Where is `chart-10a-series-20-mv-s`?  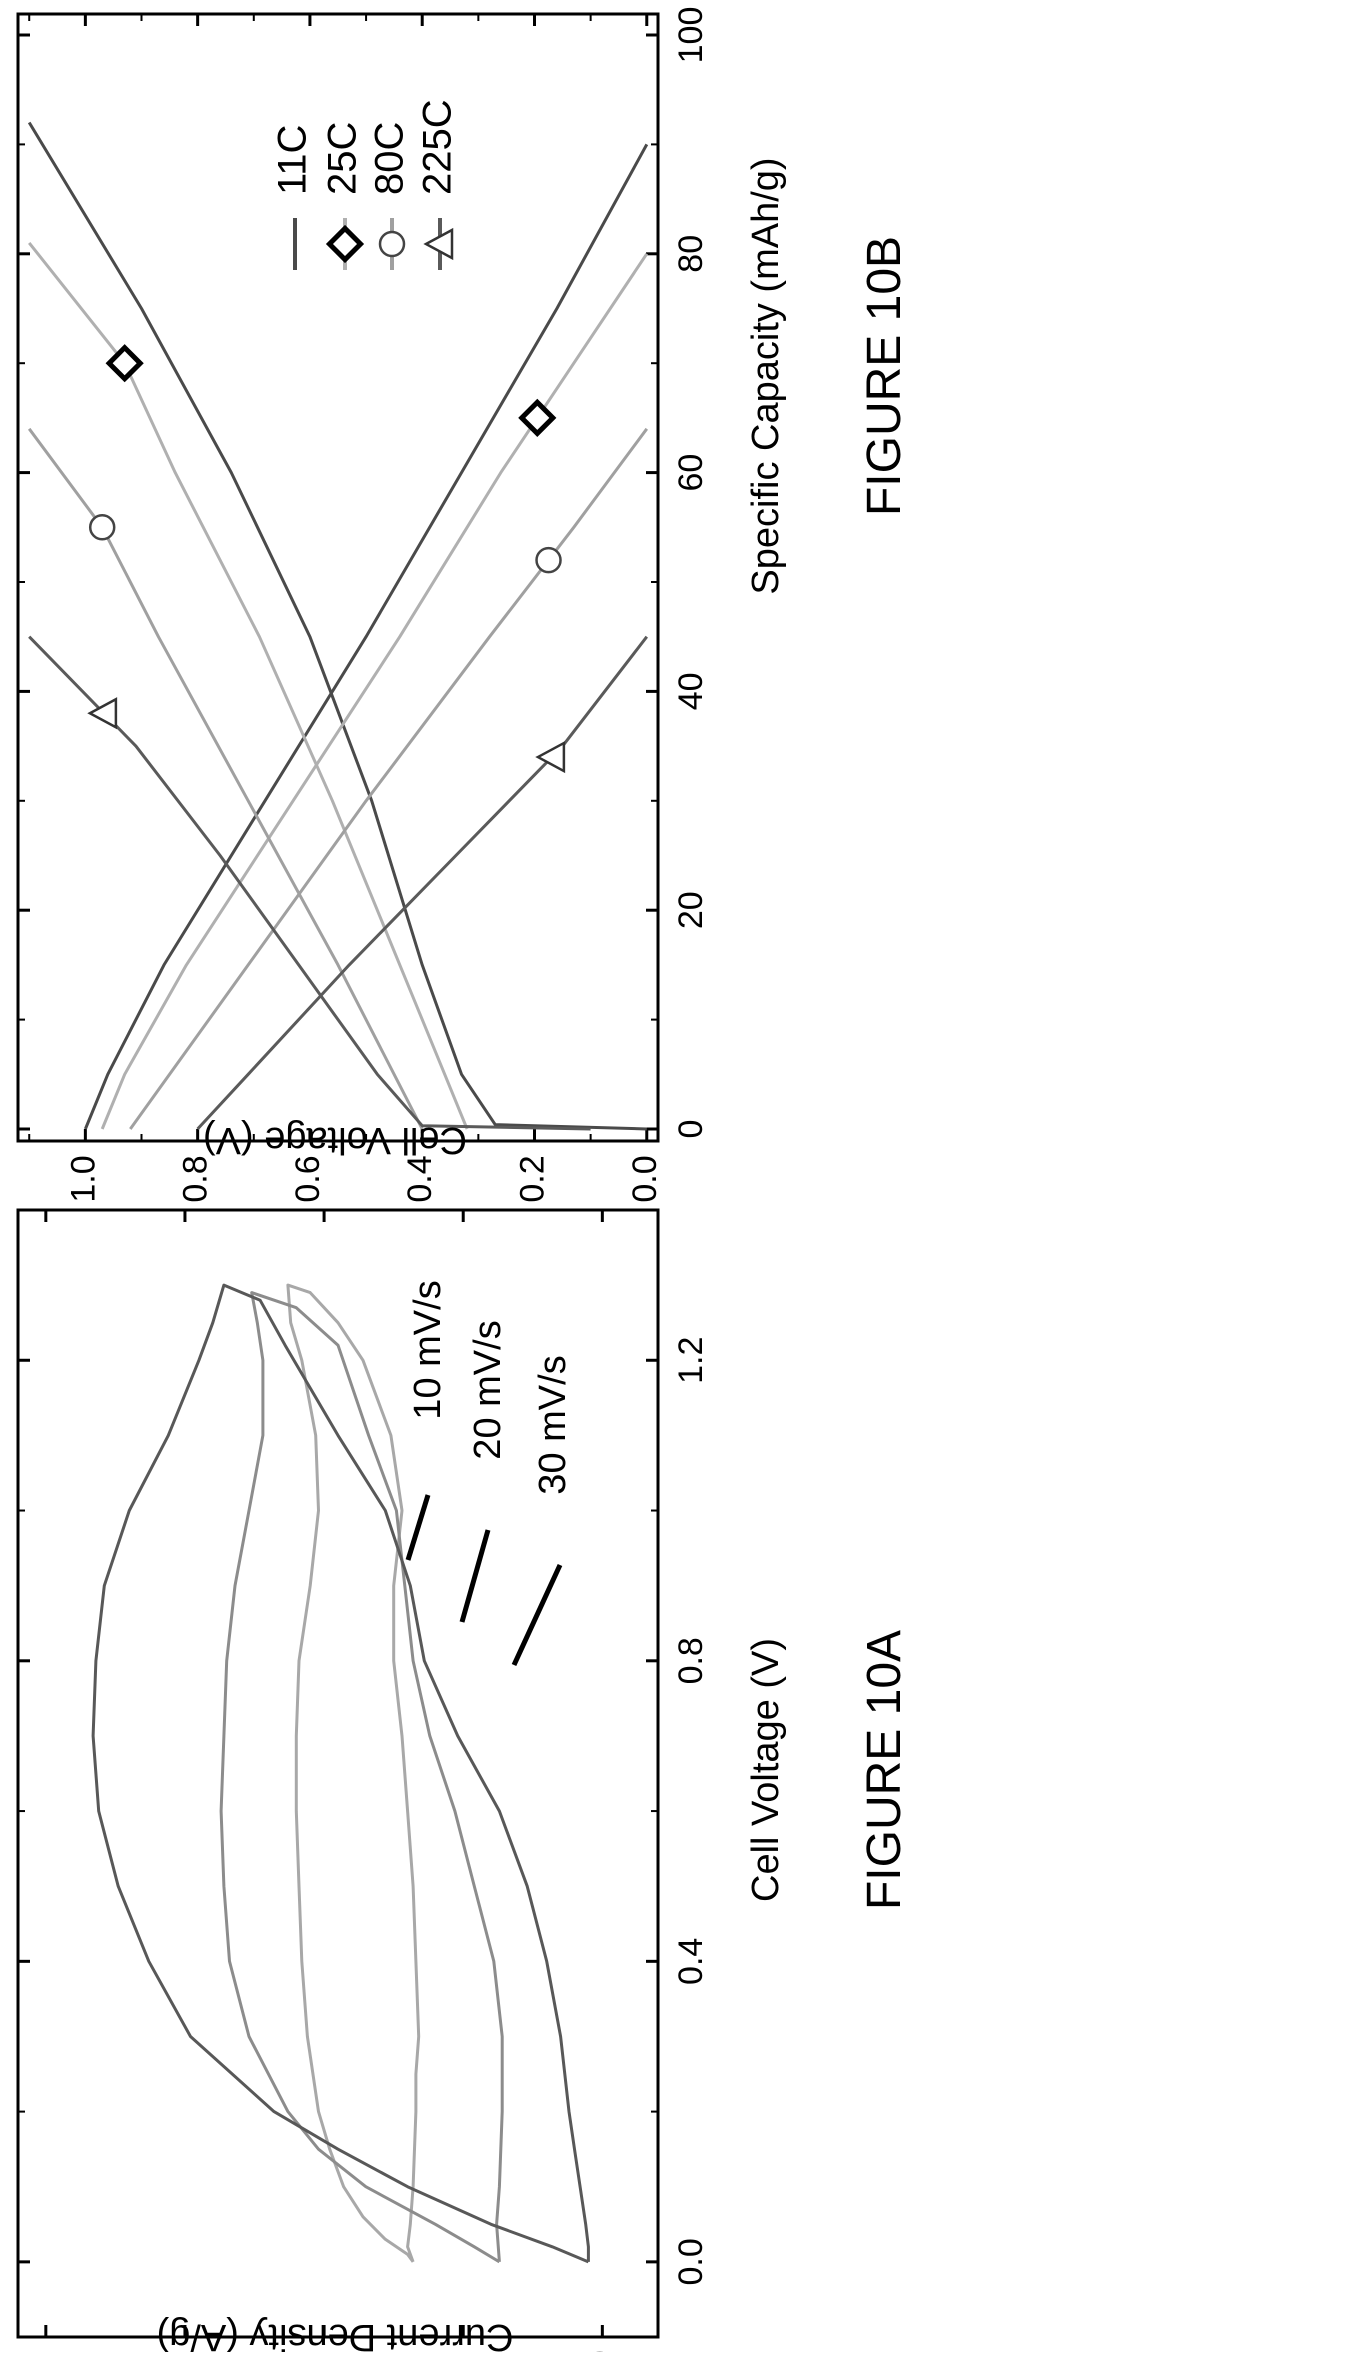 chart-10a-series-20-mv-s is located at coordinates (361, 1777).